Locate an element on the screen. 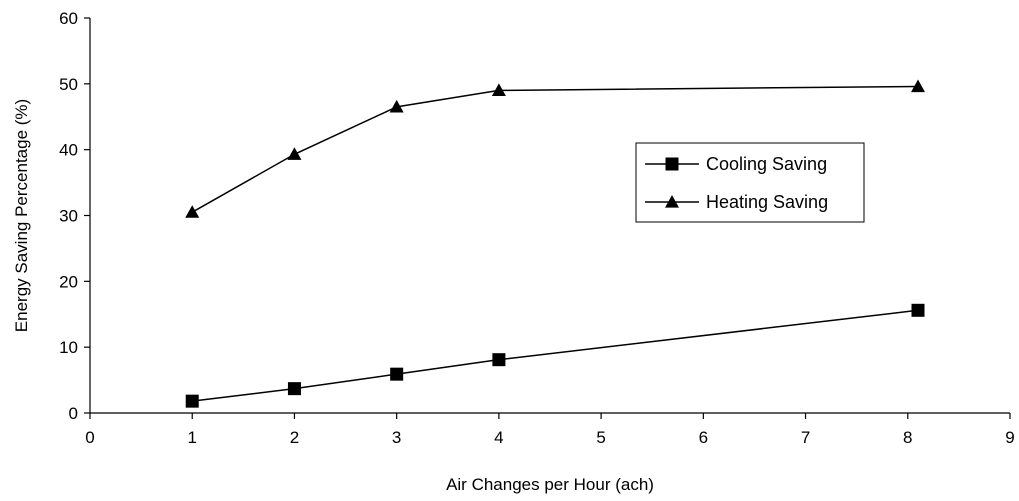 The image size is (1019, 501). y-tick-label: 10 is located at coordinates (68, 347).